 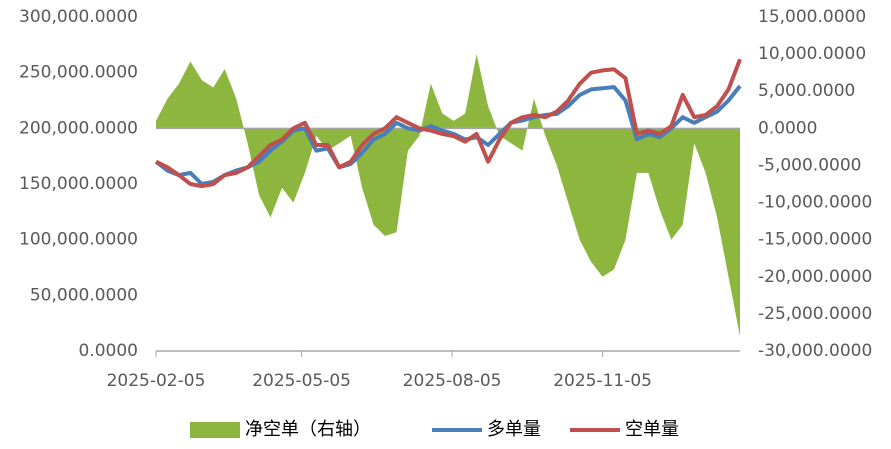 What do you see at coordinates (809, 165) in the screenshot?
I see `y2-tick-label: -5,000.0000` at bounding box center [809, 165].